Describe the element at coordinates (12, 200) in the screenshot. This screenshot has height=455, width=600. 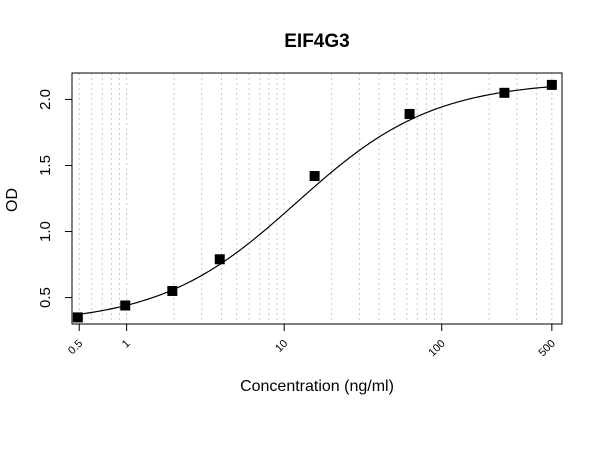
I see `y-axis-label: OD` at that location.